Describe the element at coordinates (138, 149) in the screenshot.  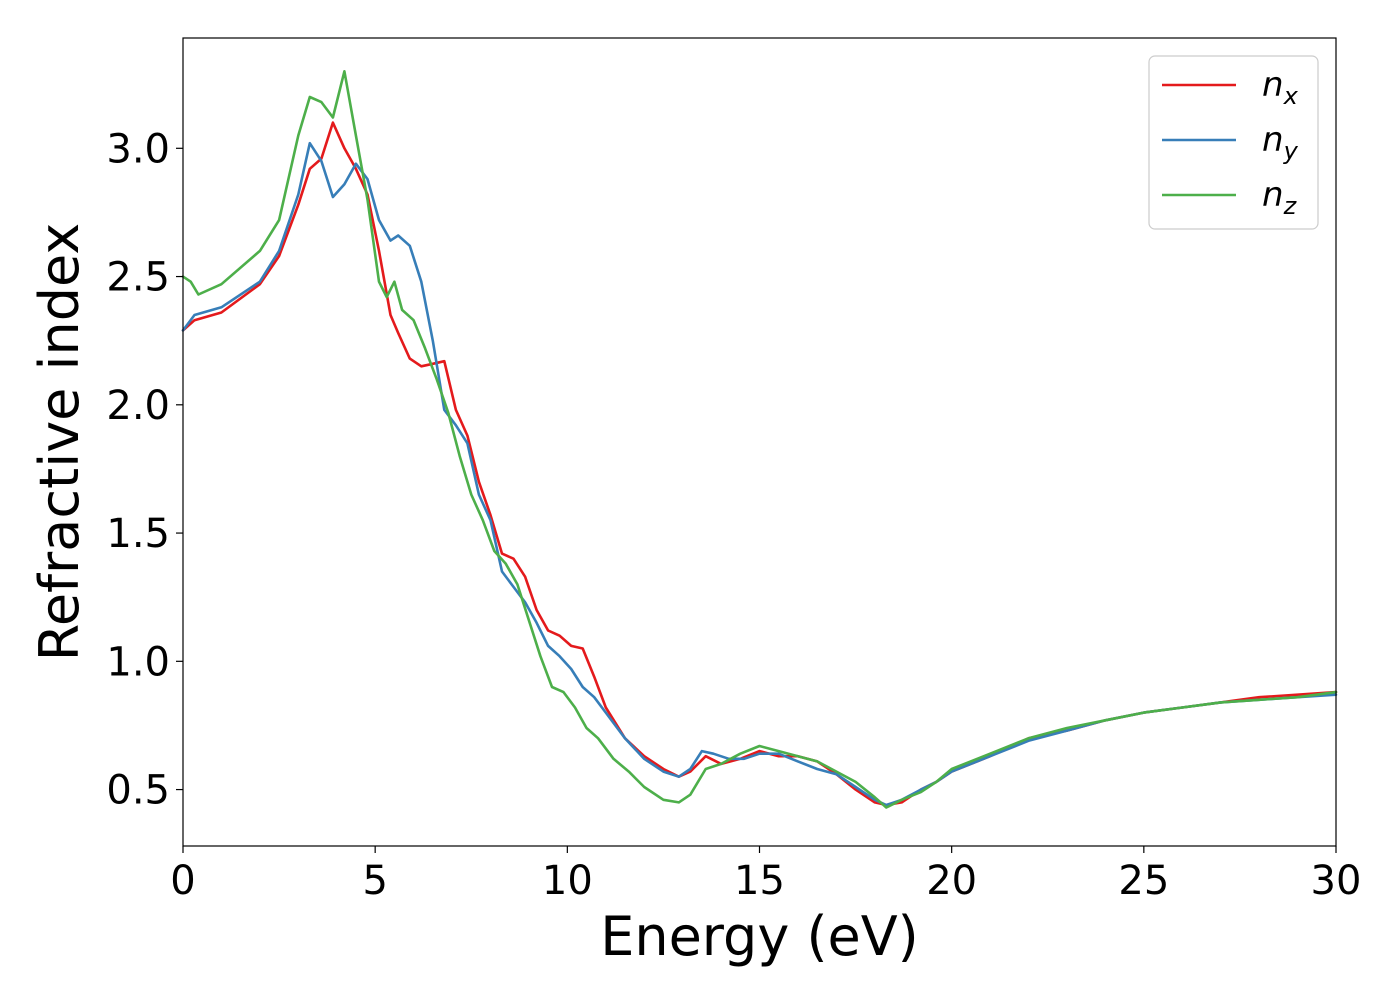
I see `y-tick-label: 3.0` at that location.